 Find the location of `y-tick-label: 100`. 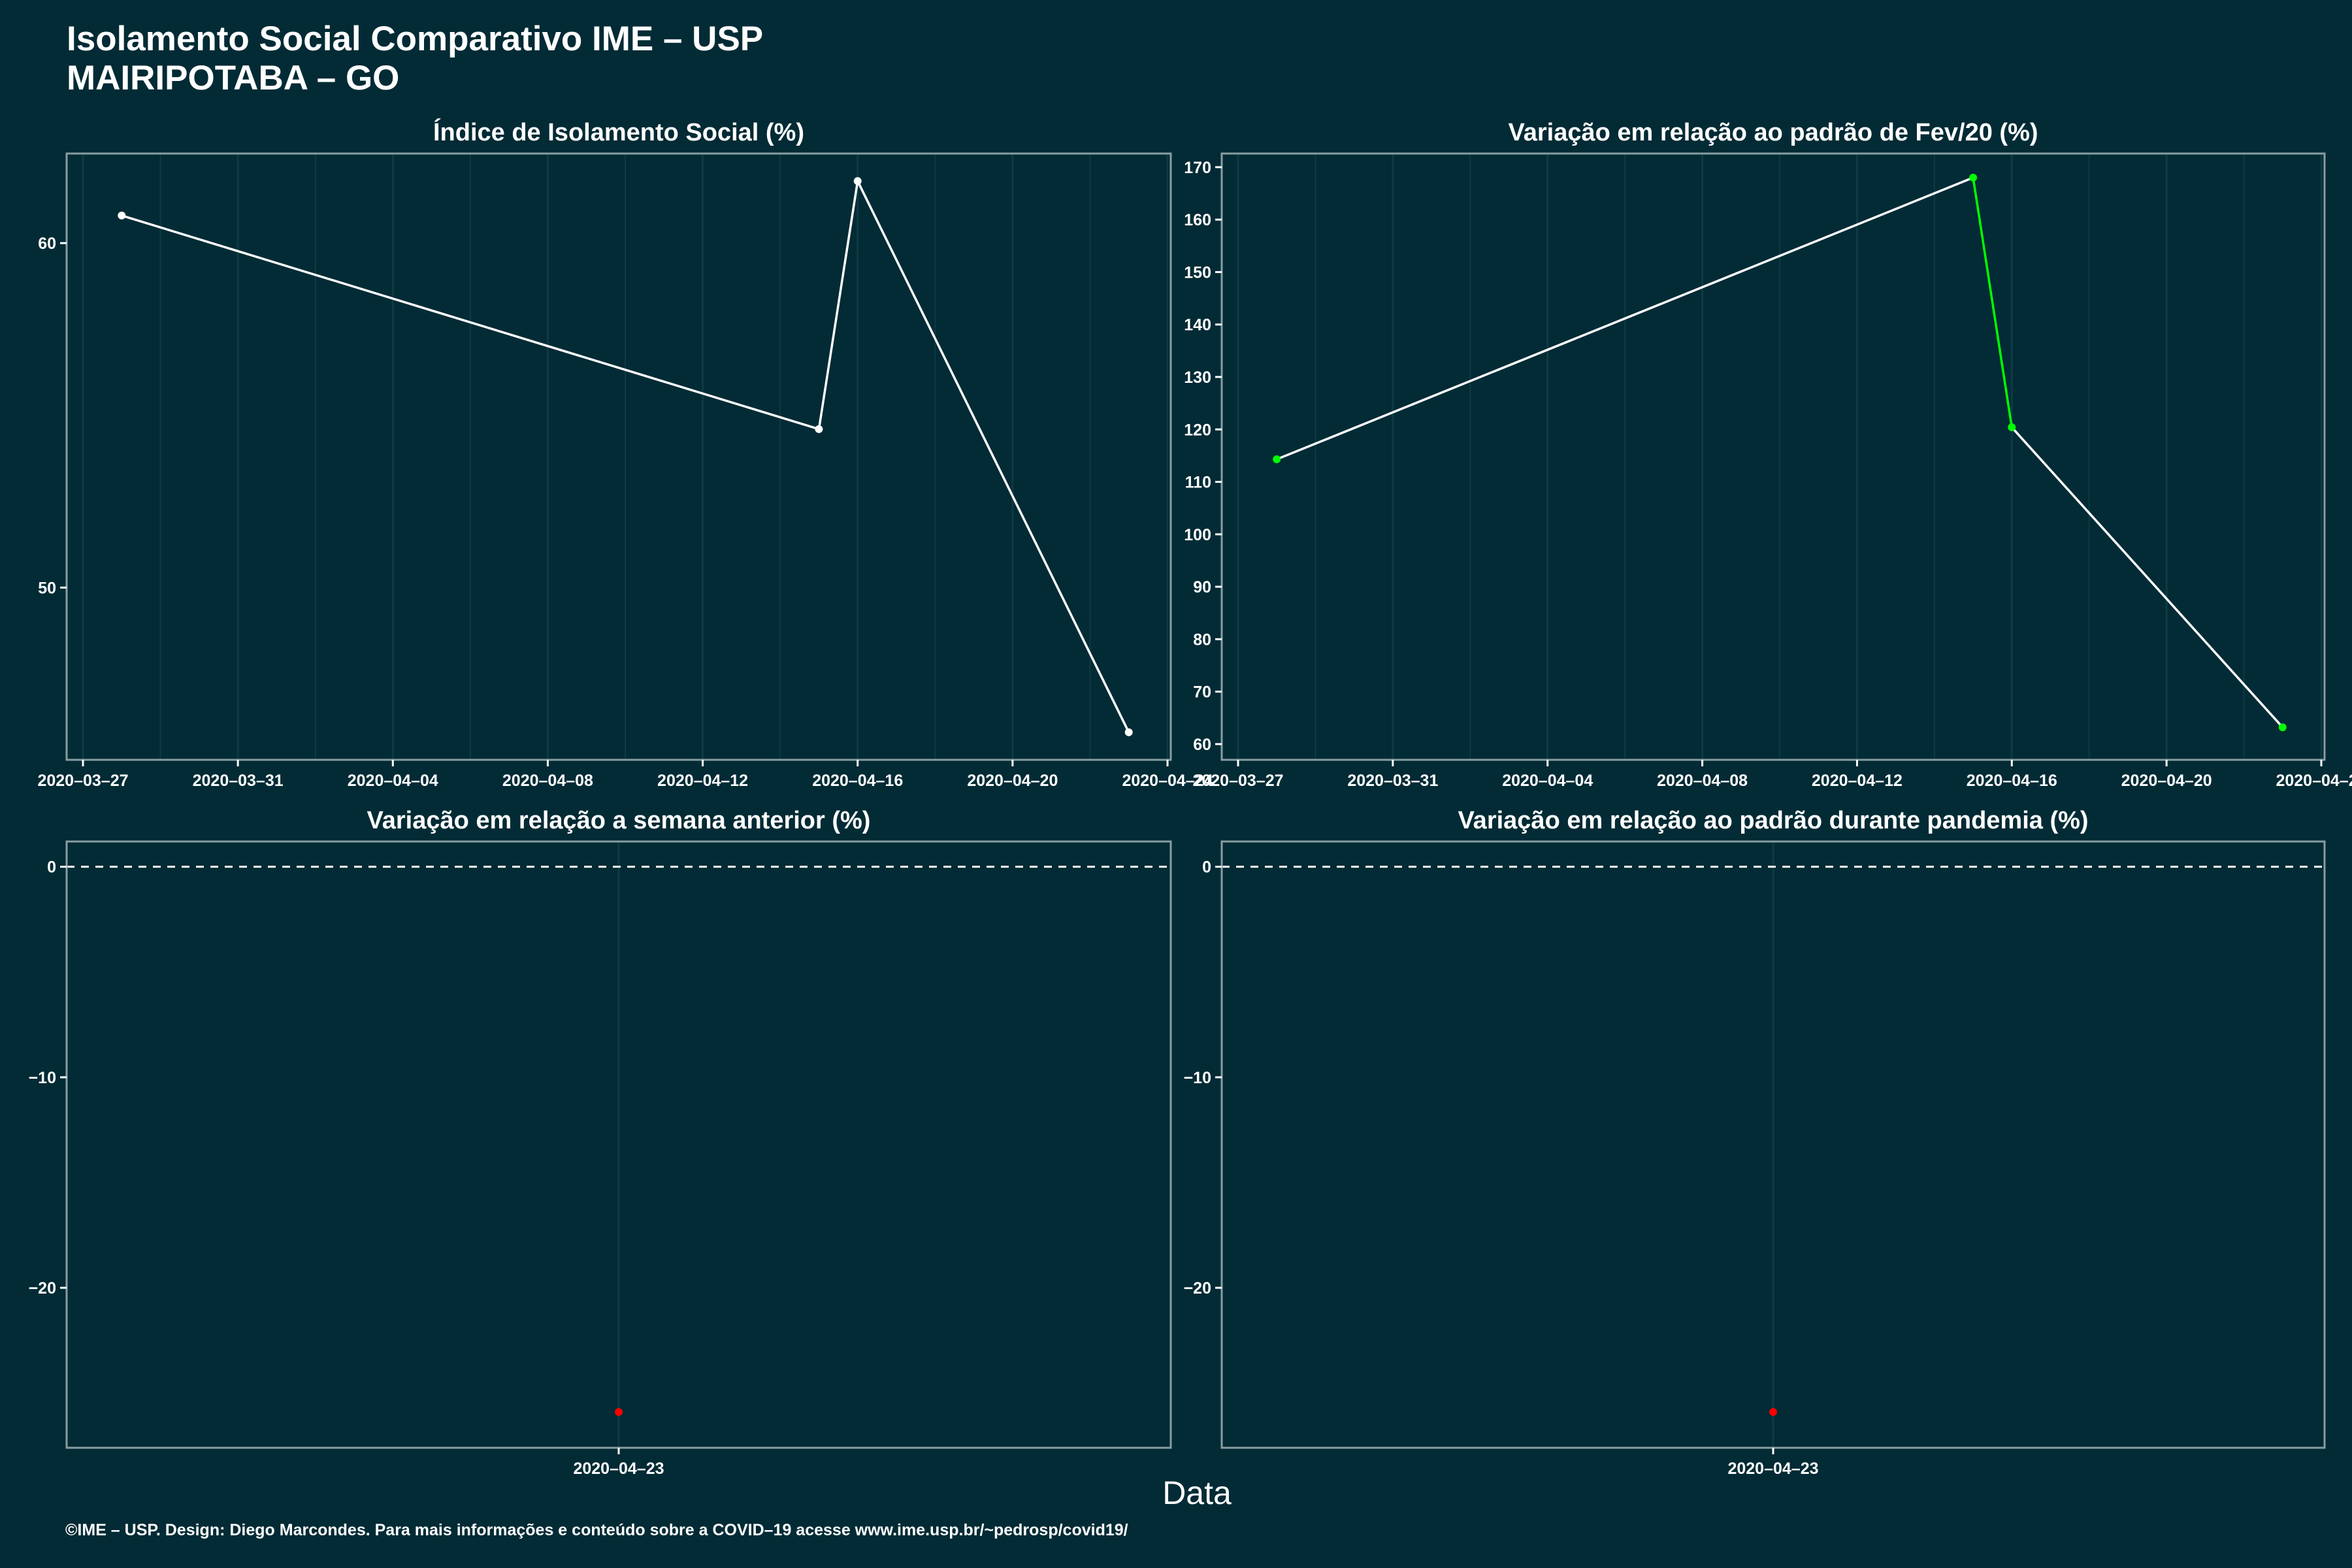

y-tick-label: 100 is located at coordinates (1197, 535).